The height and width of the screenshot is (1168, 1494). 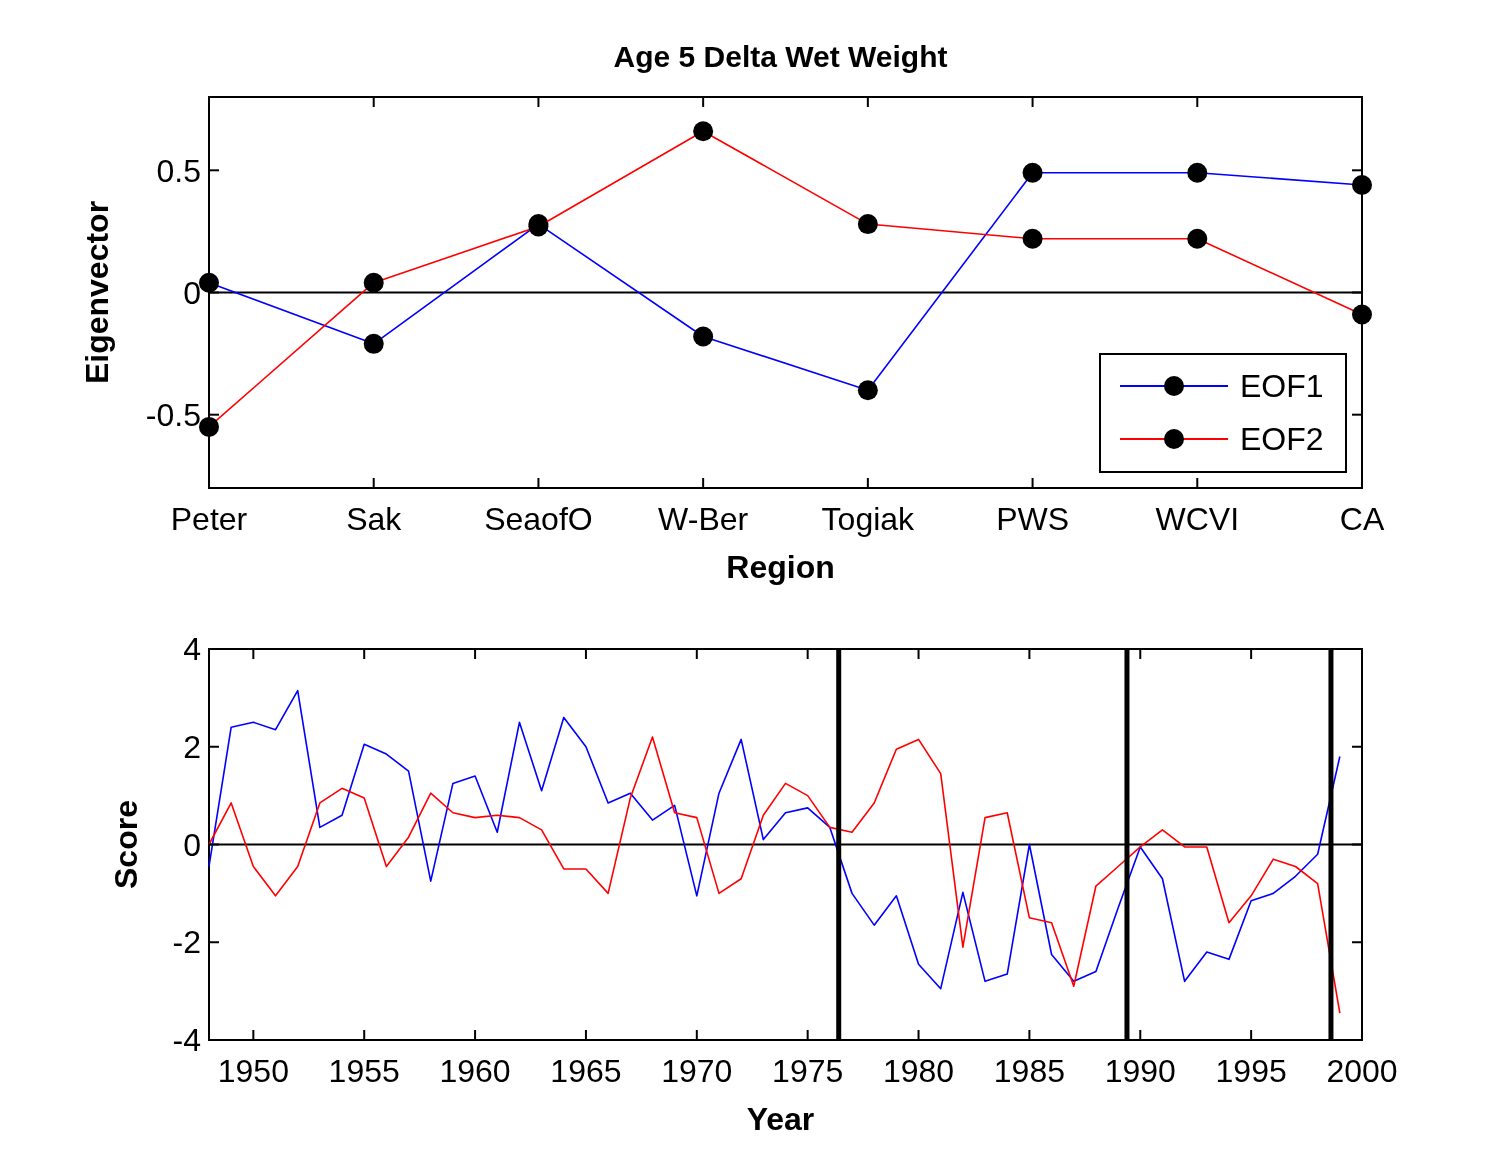 What do you see at coordinates (918, 1071) in the screenshot?
I see `x-tick-label: 1980` at bounding box center [918, 1071].